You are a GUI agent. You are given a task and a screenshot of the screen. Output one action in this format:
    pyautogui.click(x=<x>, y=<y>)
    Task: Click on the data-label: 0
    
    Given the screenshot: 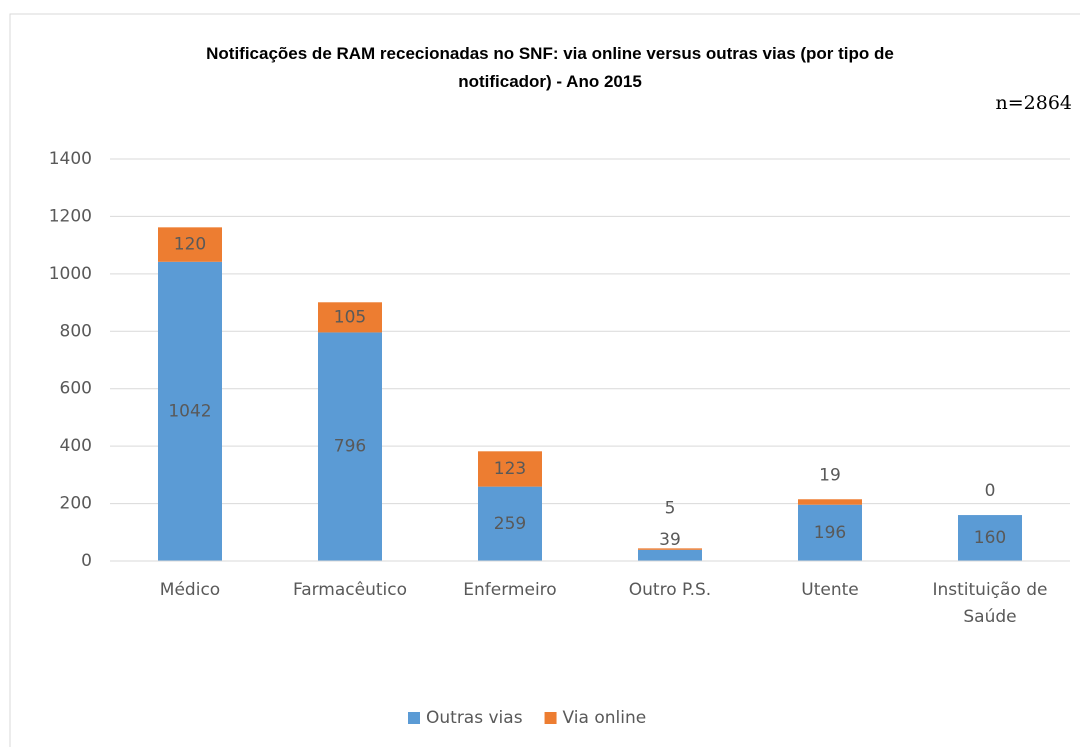 What is the action you would take?
    pyautogui.click(x=990, y=491)
    